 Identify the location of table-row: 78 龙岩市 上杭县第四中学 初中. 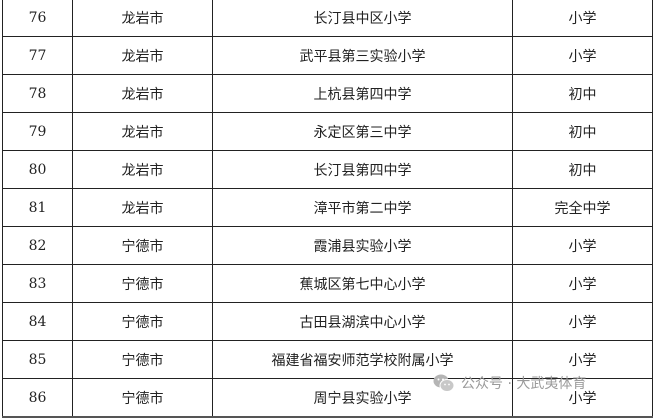
(327, 93).